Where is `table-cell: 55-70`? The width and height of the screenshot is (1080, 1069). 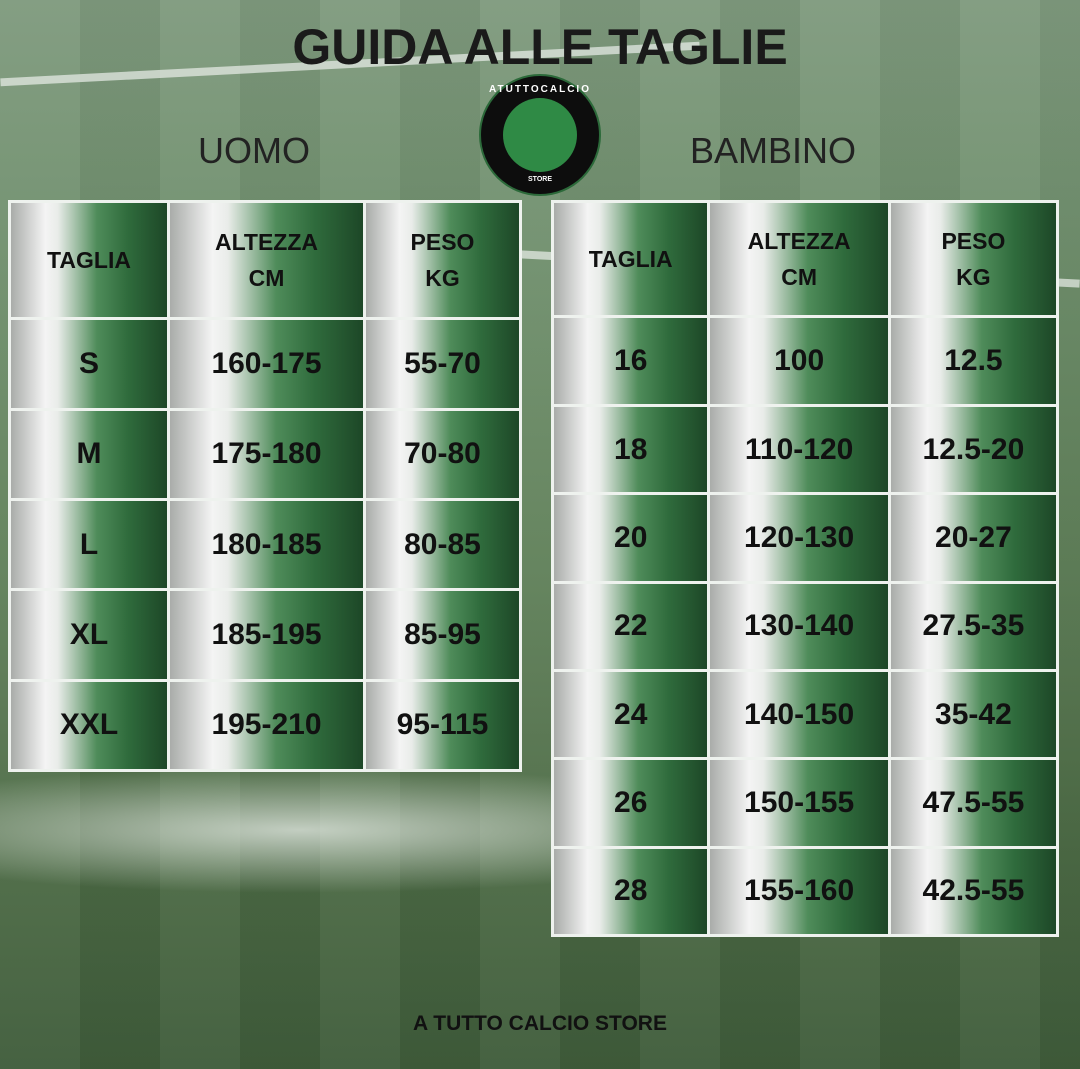
table-cell: 55-70 is located at coordinates (442, 364).